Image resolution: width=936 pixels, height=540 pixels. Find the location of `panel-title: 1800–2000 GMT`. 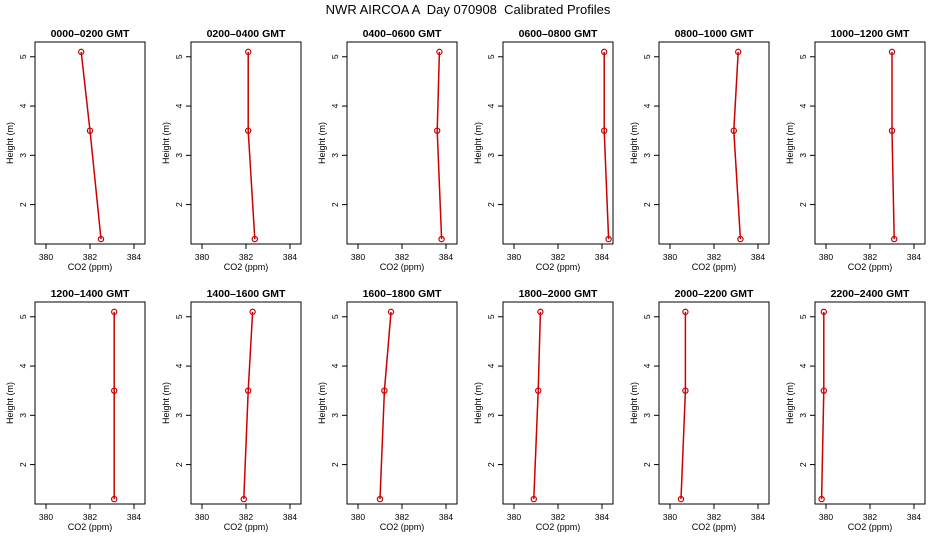

panel-title: 1800–2000 GMT is located at coordinates (558, 294).